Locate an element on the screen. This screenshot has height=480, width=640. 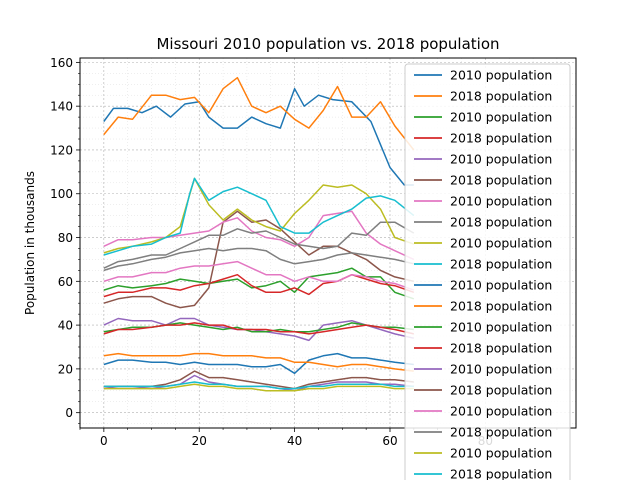
y-tick-label: 160 is located at coordinates (61, 63).